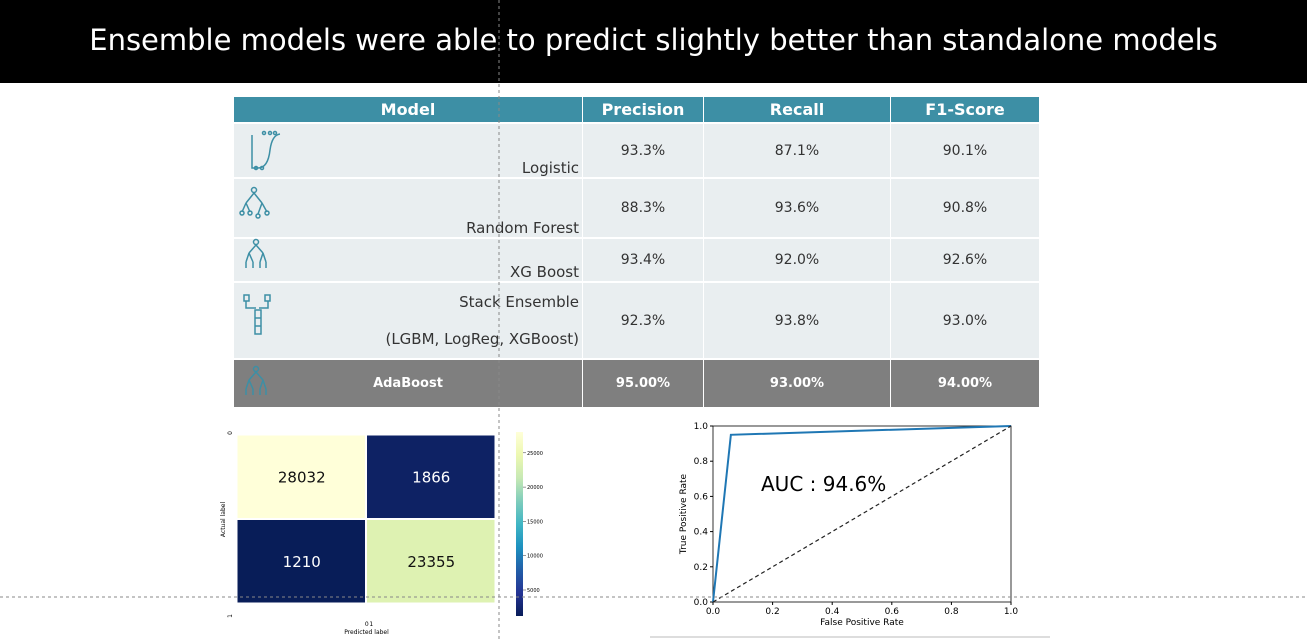 Image resolution: width=1307 pixels, height=639 pixels. Describe the element at coordinates (544, 272) in the screenshot. I see `model-label: XG Boost` at that location.